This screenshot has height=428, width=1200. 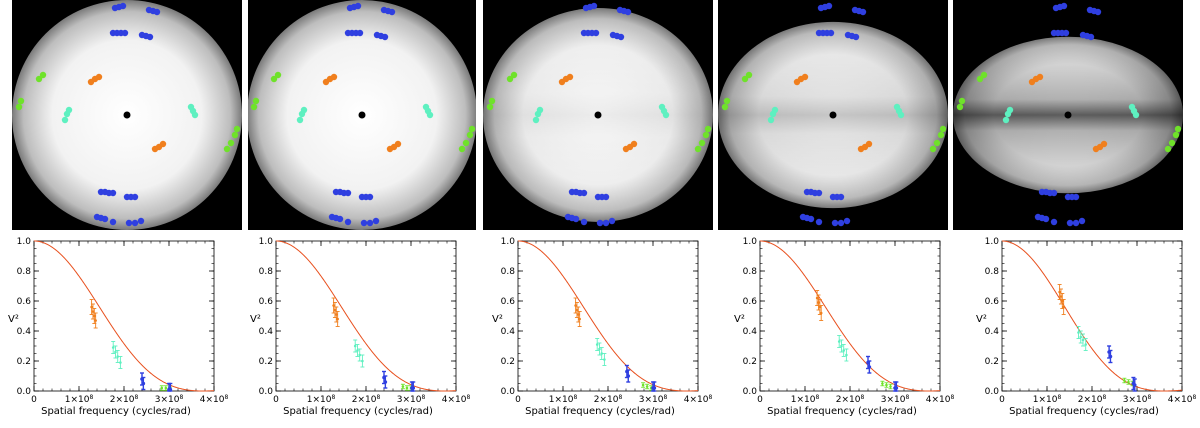 I want to click on y-tick-label: 0.6, so click(x=266, y=302).